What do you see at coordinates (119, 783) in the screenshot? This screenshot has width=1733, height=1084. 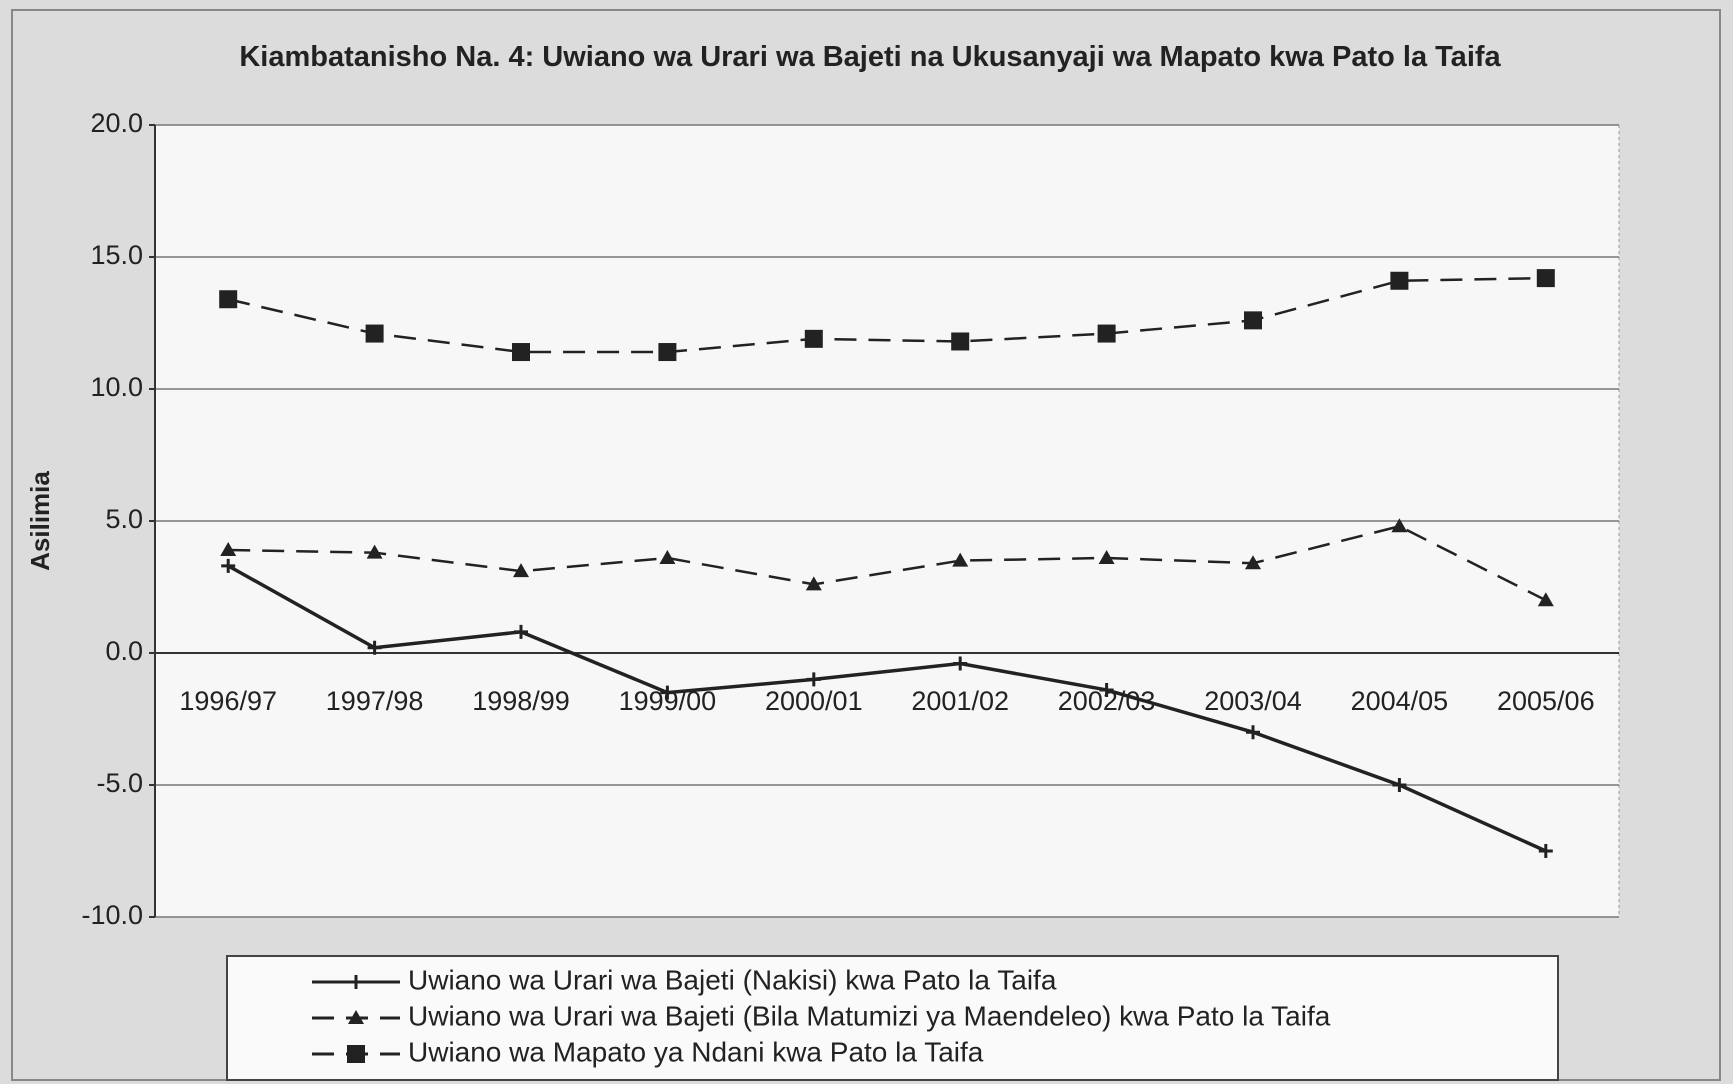 I see `y-tick-label: -5.0` at bounding box center [119, 783].